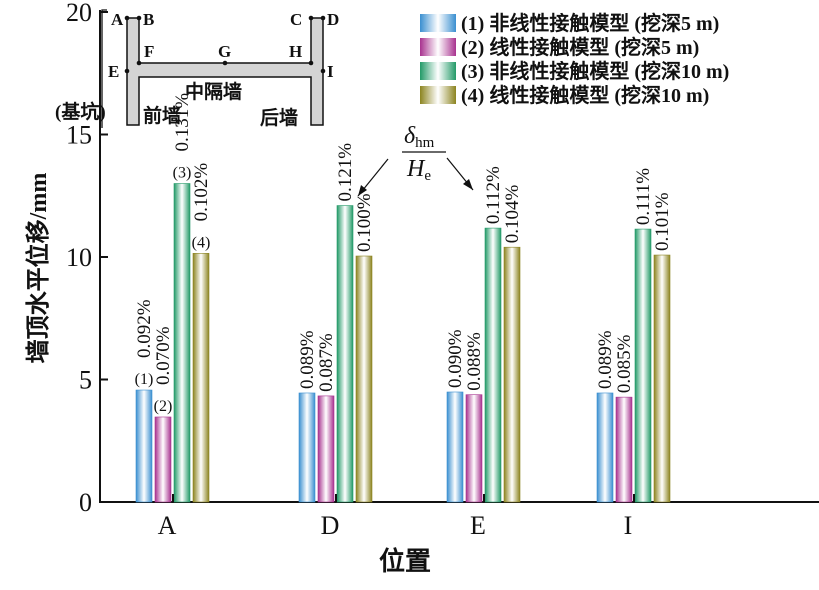  I want to click on bar-data-label: 0.101%, so click(662, 221).